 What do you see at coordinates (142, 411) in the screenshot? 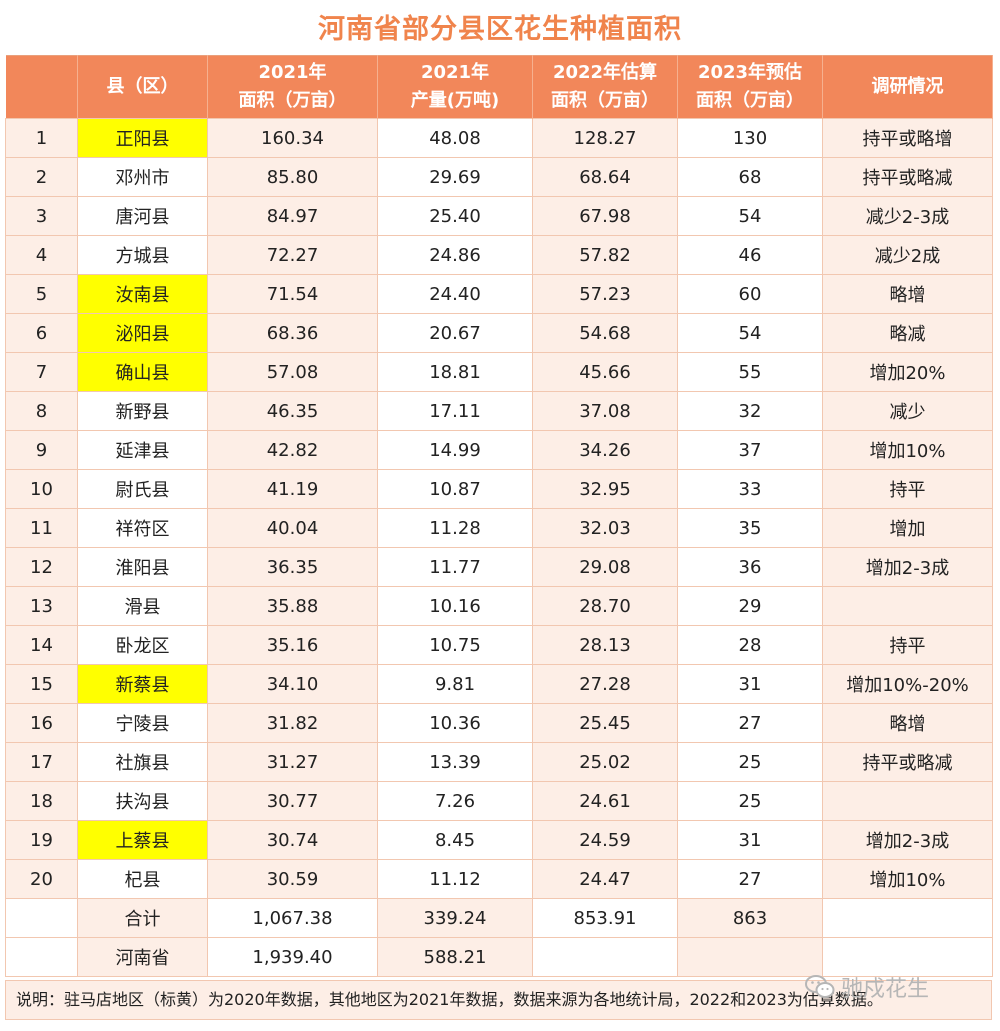
I see `cell-county: 新野县` at bounding box center [142, 411].